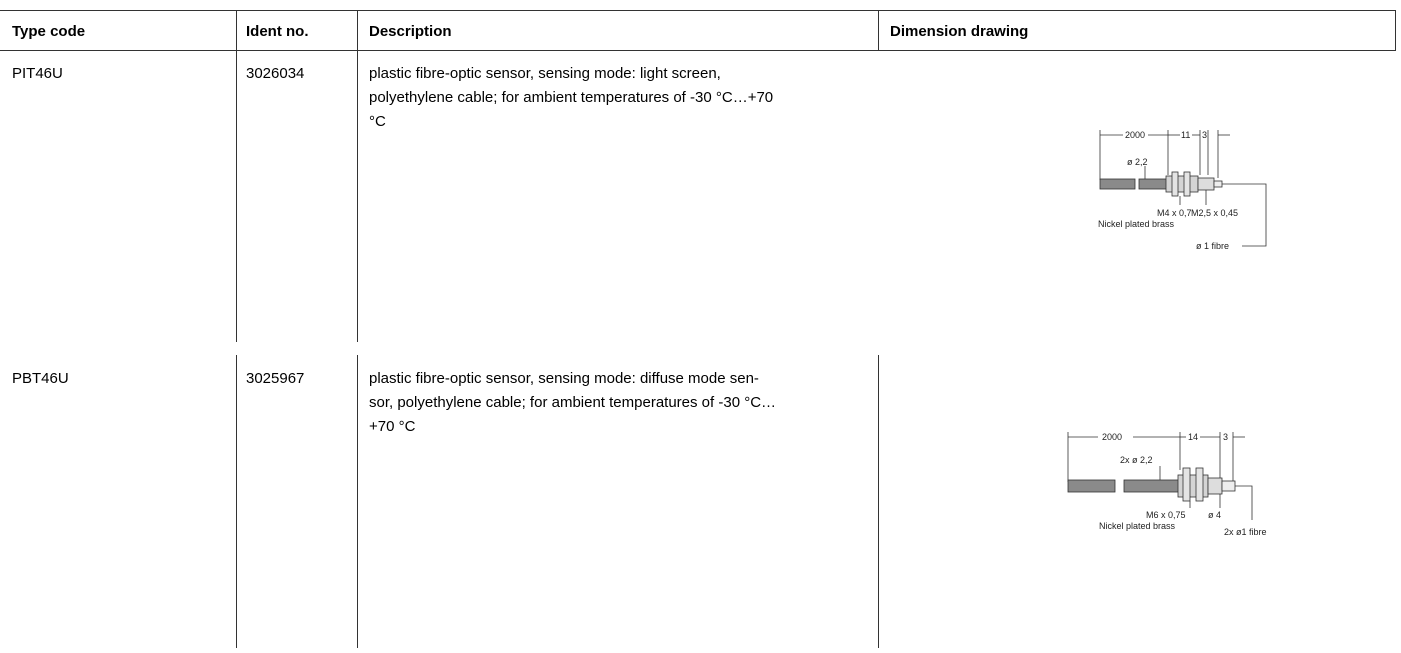  I want to click on dimension-label: M6 x 0,75, so click(1166, 515).